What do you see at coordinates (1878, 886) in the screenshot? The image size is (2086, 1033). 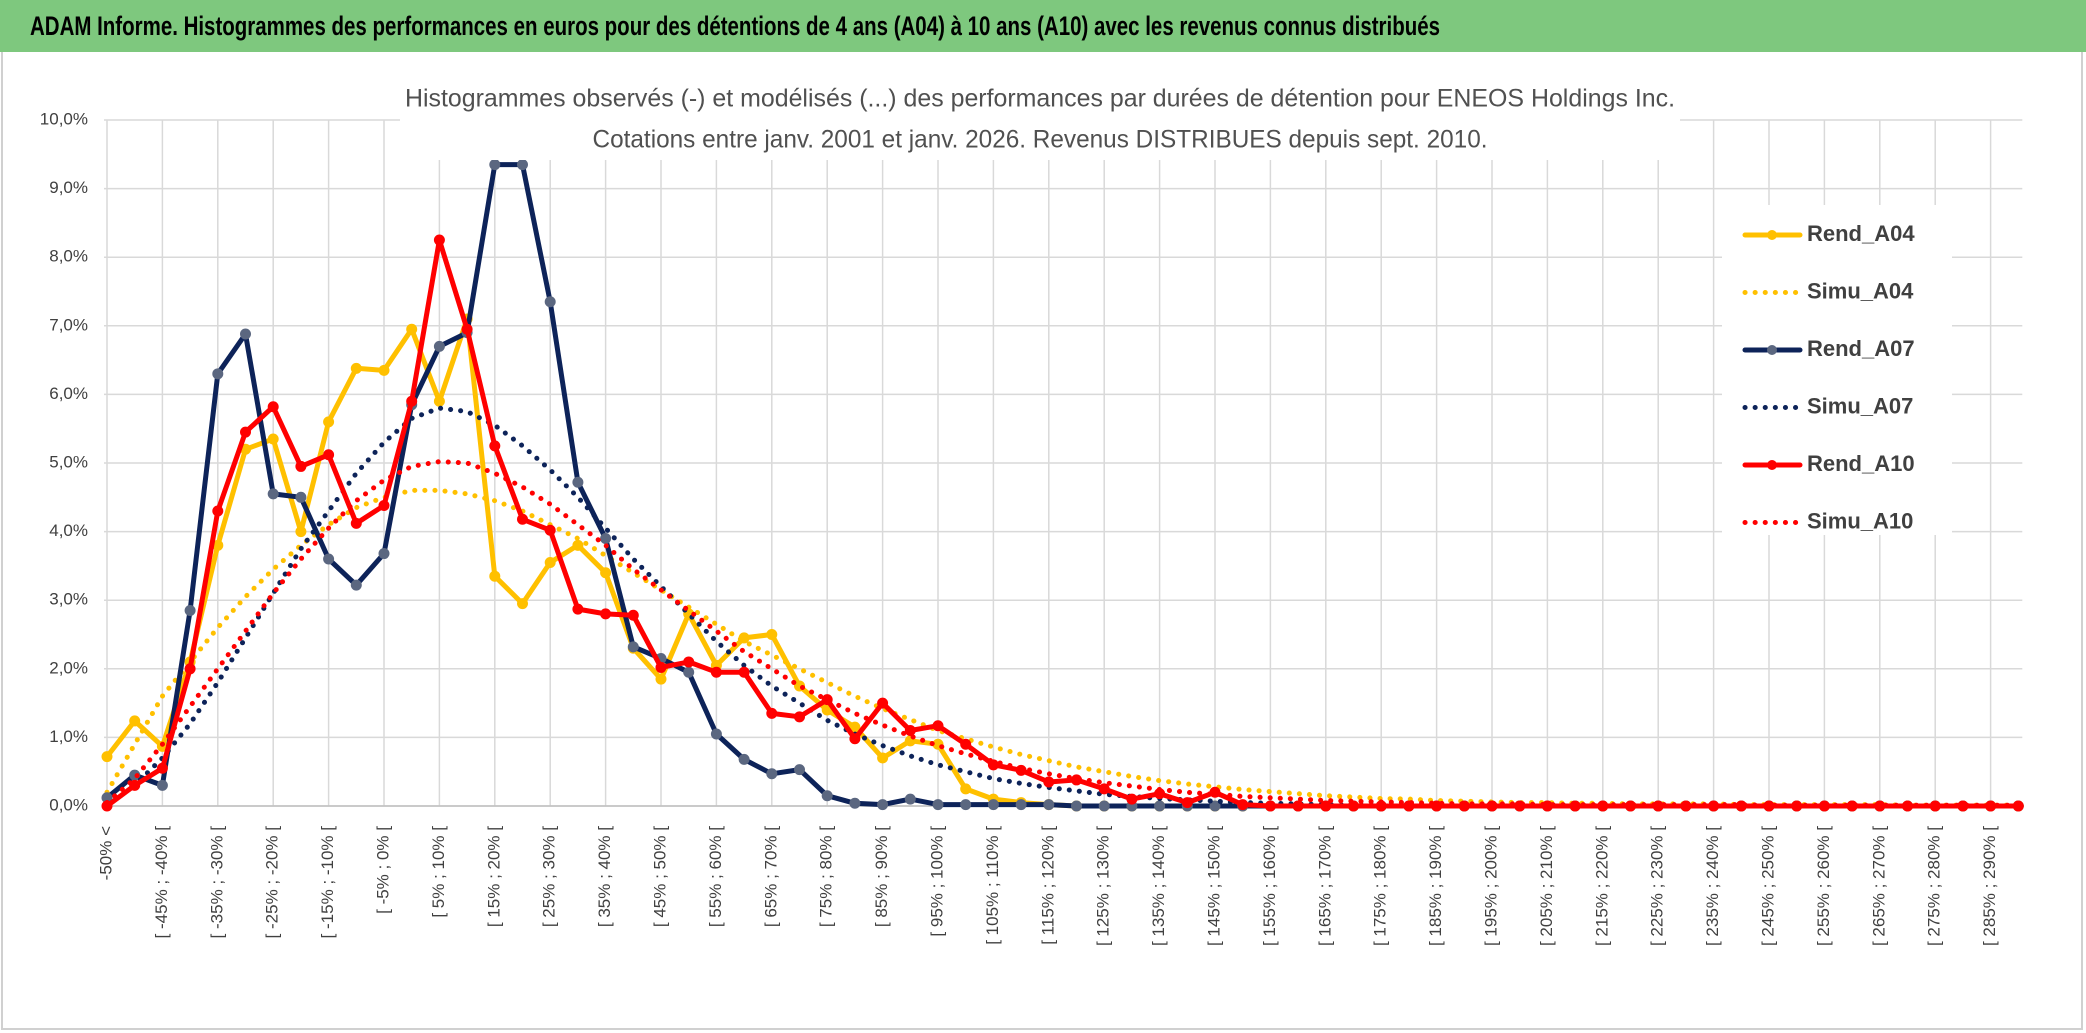 I see `x-tick-label: [ 265% ; 270% [` at bounding box center [1878, 886].